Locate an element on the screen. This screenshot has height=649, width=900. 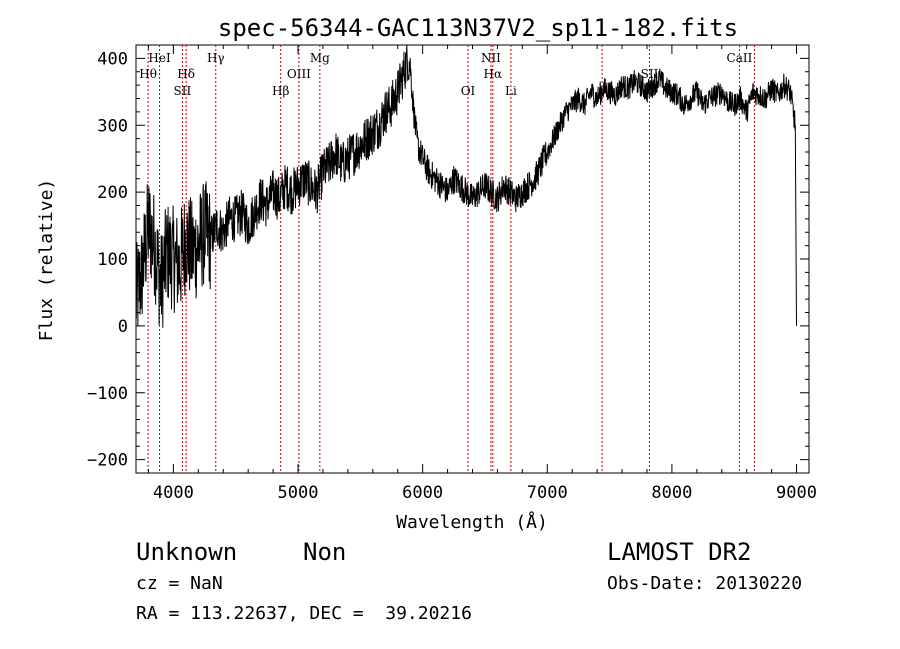
sky-coordinates: RA = 113.22637, DEC = 39.20216 is located at coordinates (304, 613).